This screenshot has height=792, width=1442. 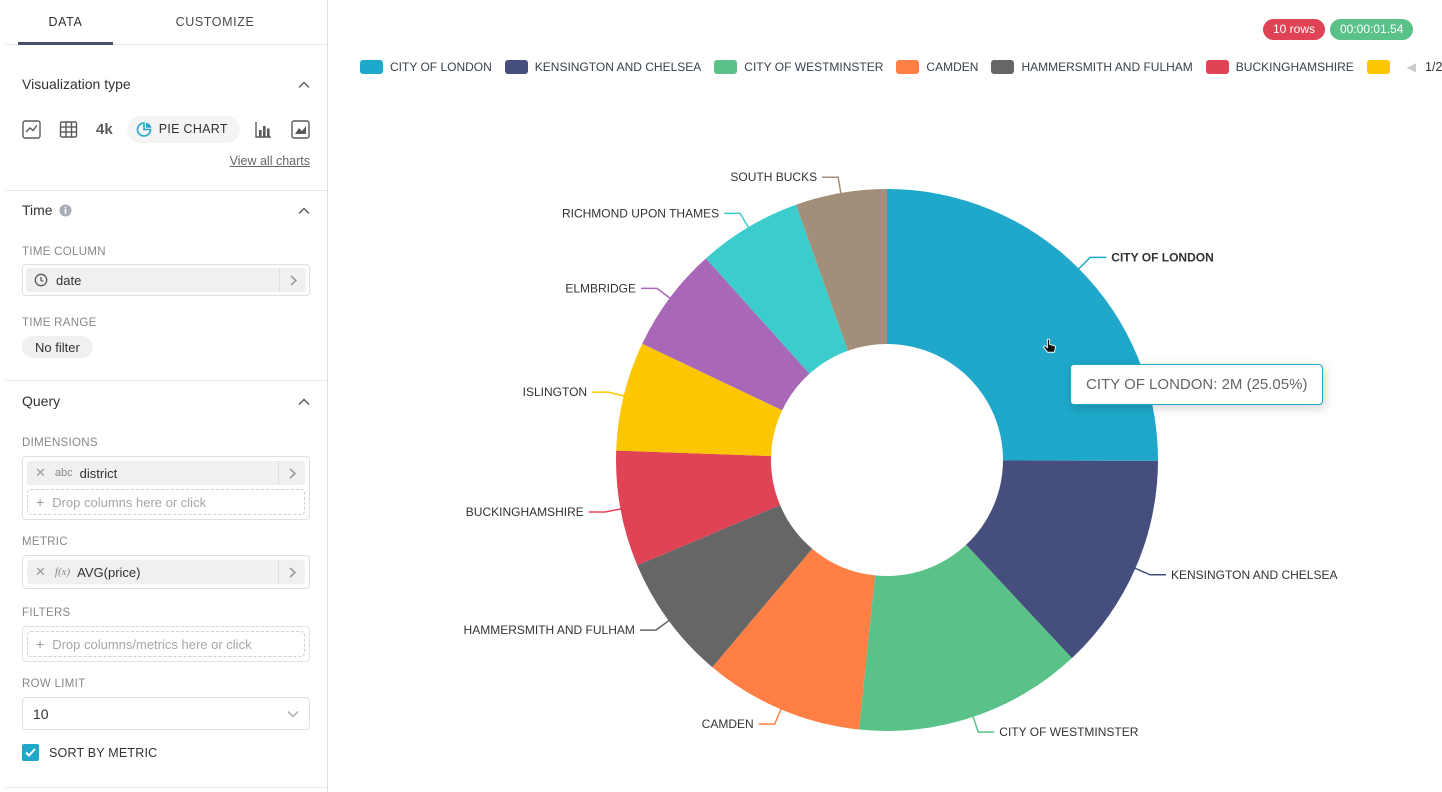 What do you see at coordinates (952, 67) in the screenshot?
I see `legend-label: CAMDEN` at bounding box center [952, 67].